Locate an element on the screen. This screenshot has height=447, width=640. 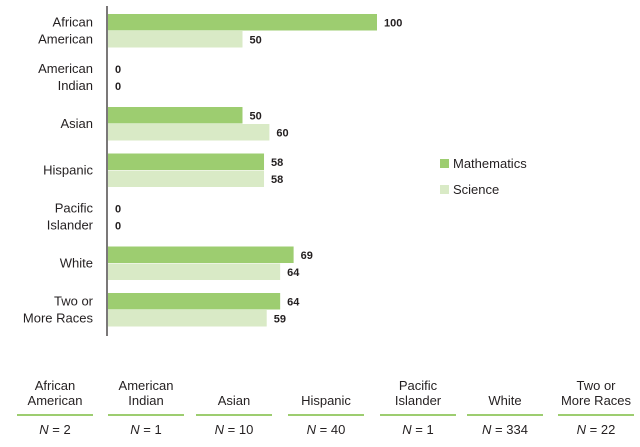
legend-item-mathematics: Mathematics is located at coordinates (483, 163).